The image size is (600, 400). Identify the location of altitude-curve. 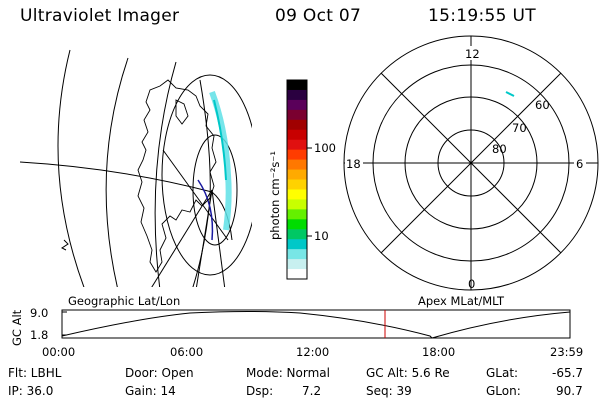
(316, 325).